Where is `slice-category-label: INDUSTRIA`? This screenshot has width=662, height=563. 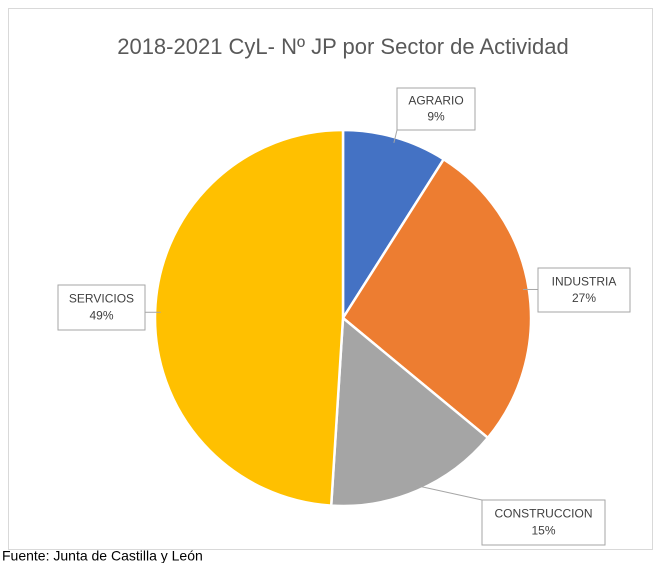
slice-category-label: INDUSTRIA is located at coordinates (584, 281).